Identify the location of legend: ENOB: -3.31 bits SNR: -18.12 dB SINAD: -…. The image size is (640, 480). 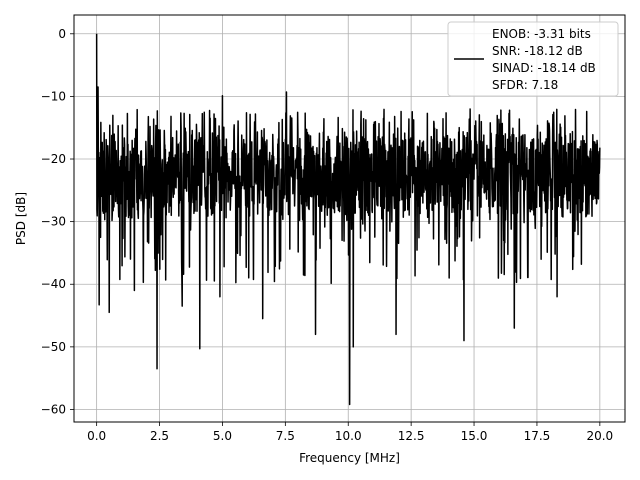
(533, 59).